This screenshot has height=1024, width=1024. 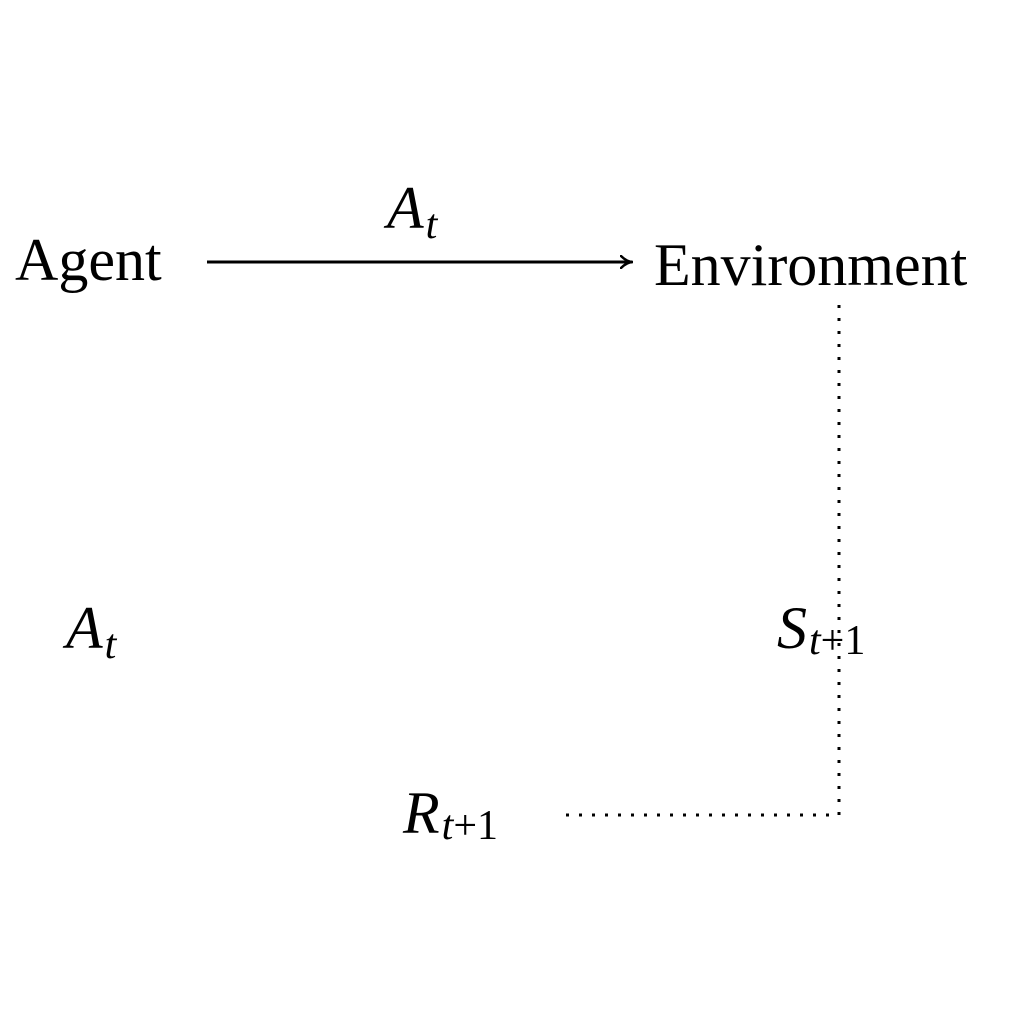 I want to click on state-label-sub-var: t, so click(x=815, y=641).